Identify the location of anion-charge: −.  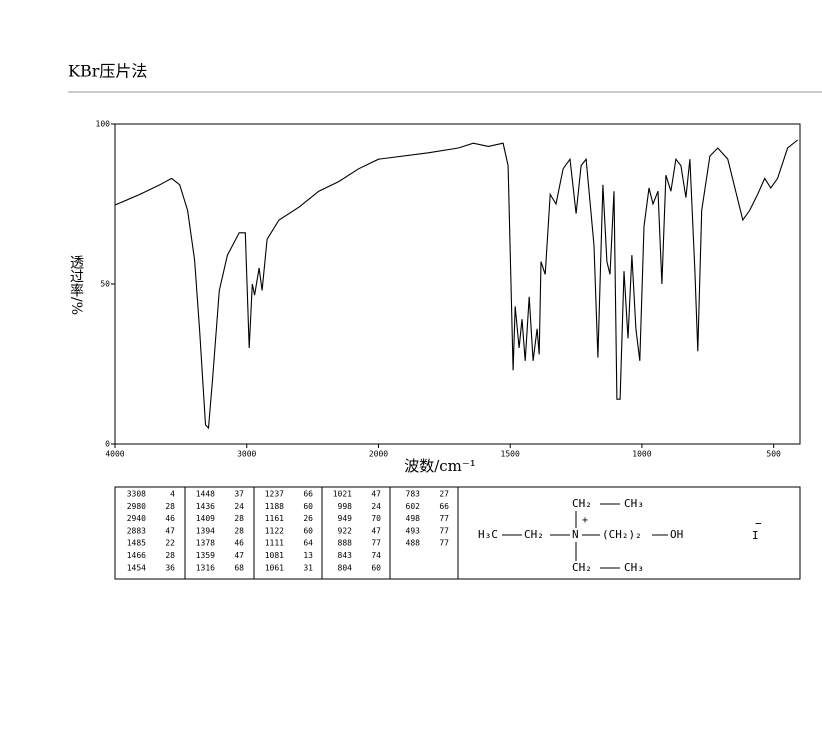
(758, 523).